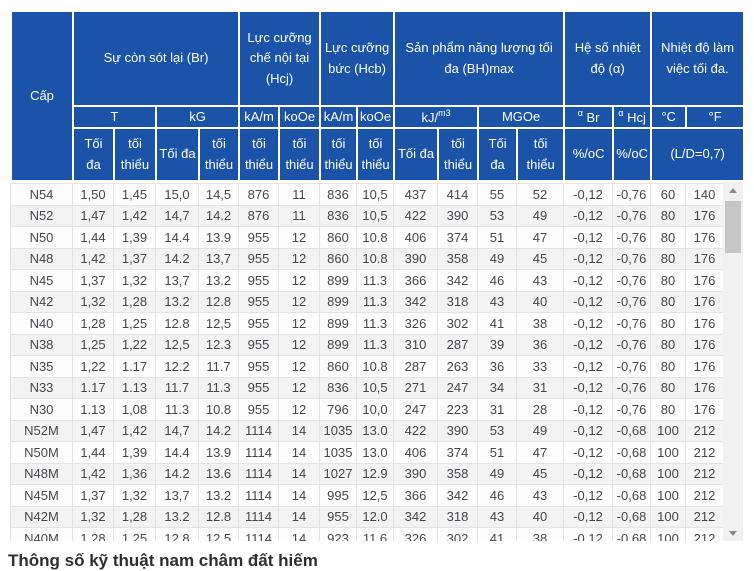 This screenshot has height=571, width=754. I want to click on group-header-max-working-temp: Nhiệt độ làm việc tối đa., so click(698, 58).